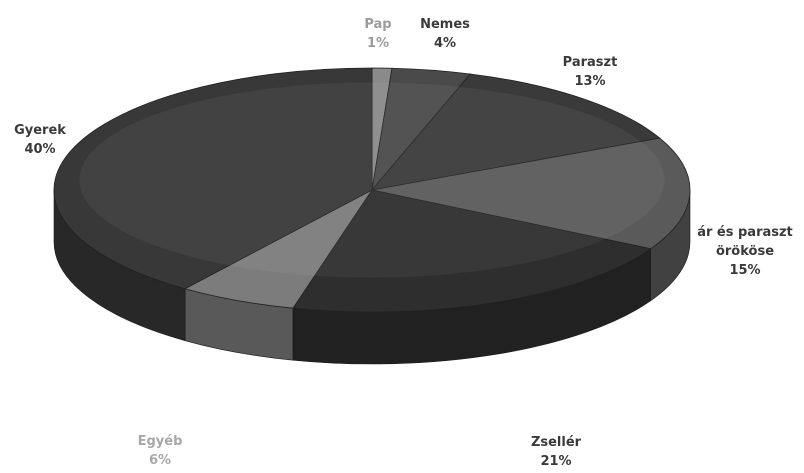 The image size is (804, 473). I want to click on pie-label-nemes: Nemes 4%, so click(445, 34).